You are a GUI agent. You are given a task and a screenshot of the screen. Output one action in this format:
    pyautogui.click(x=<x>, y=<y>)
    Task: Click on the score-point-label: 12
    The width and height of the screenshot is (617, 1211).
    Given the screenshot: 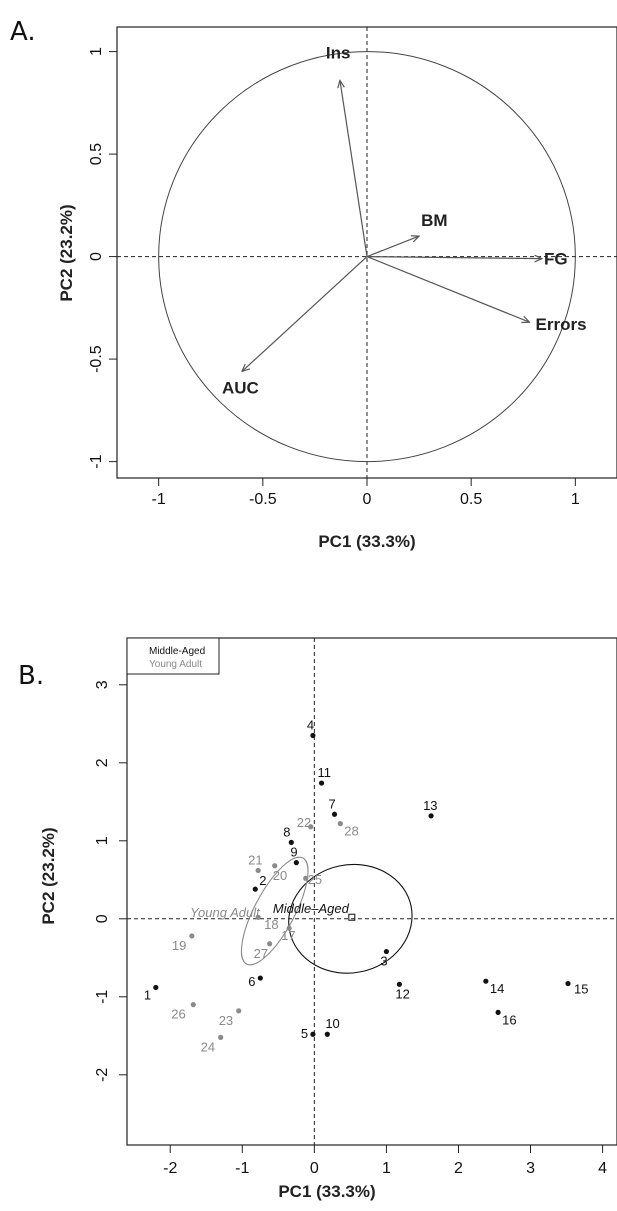 What is the action you would take?
    pyautogui.click(x=402, y=993)
    